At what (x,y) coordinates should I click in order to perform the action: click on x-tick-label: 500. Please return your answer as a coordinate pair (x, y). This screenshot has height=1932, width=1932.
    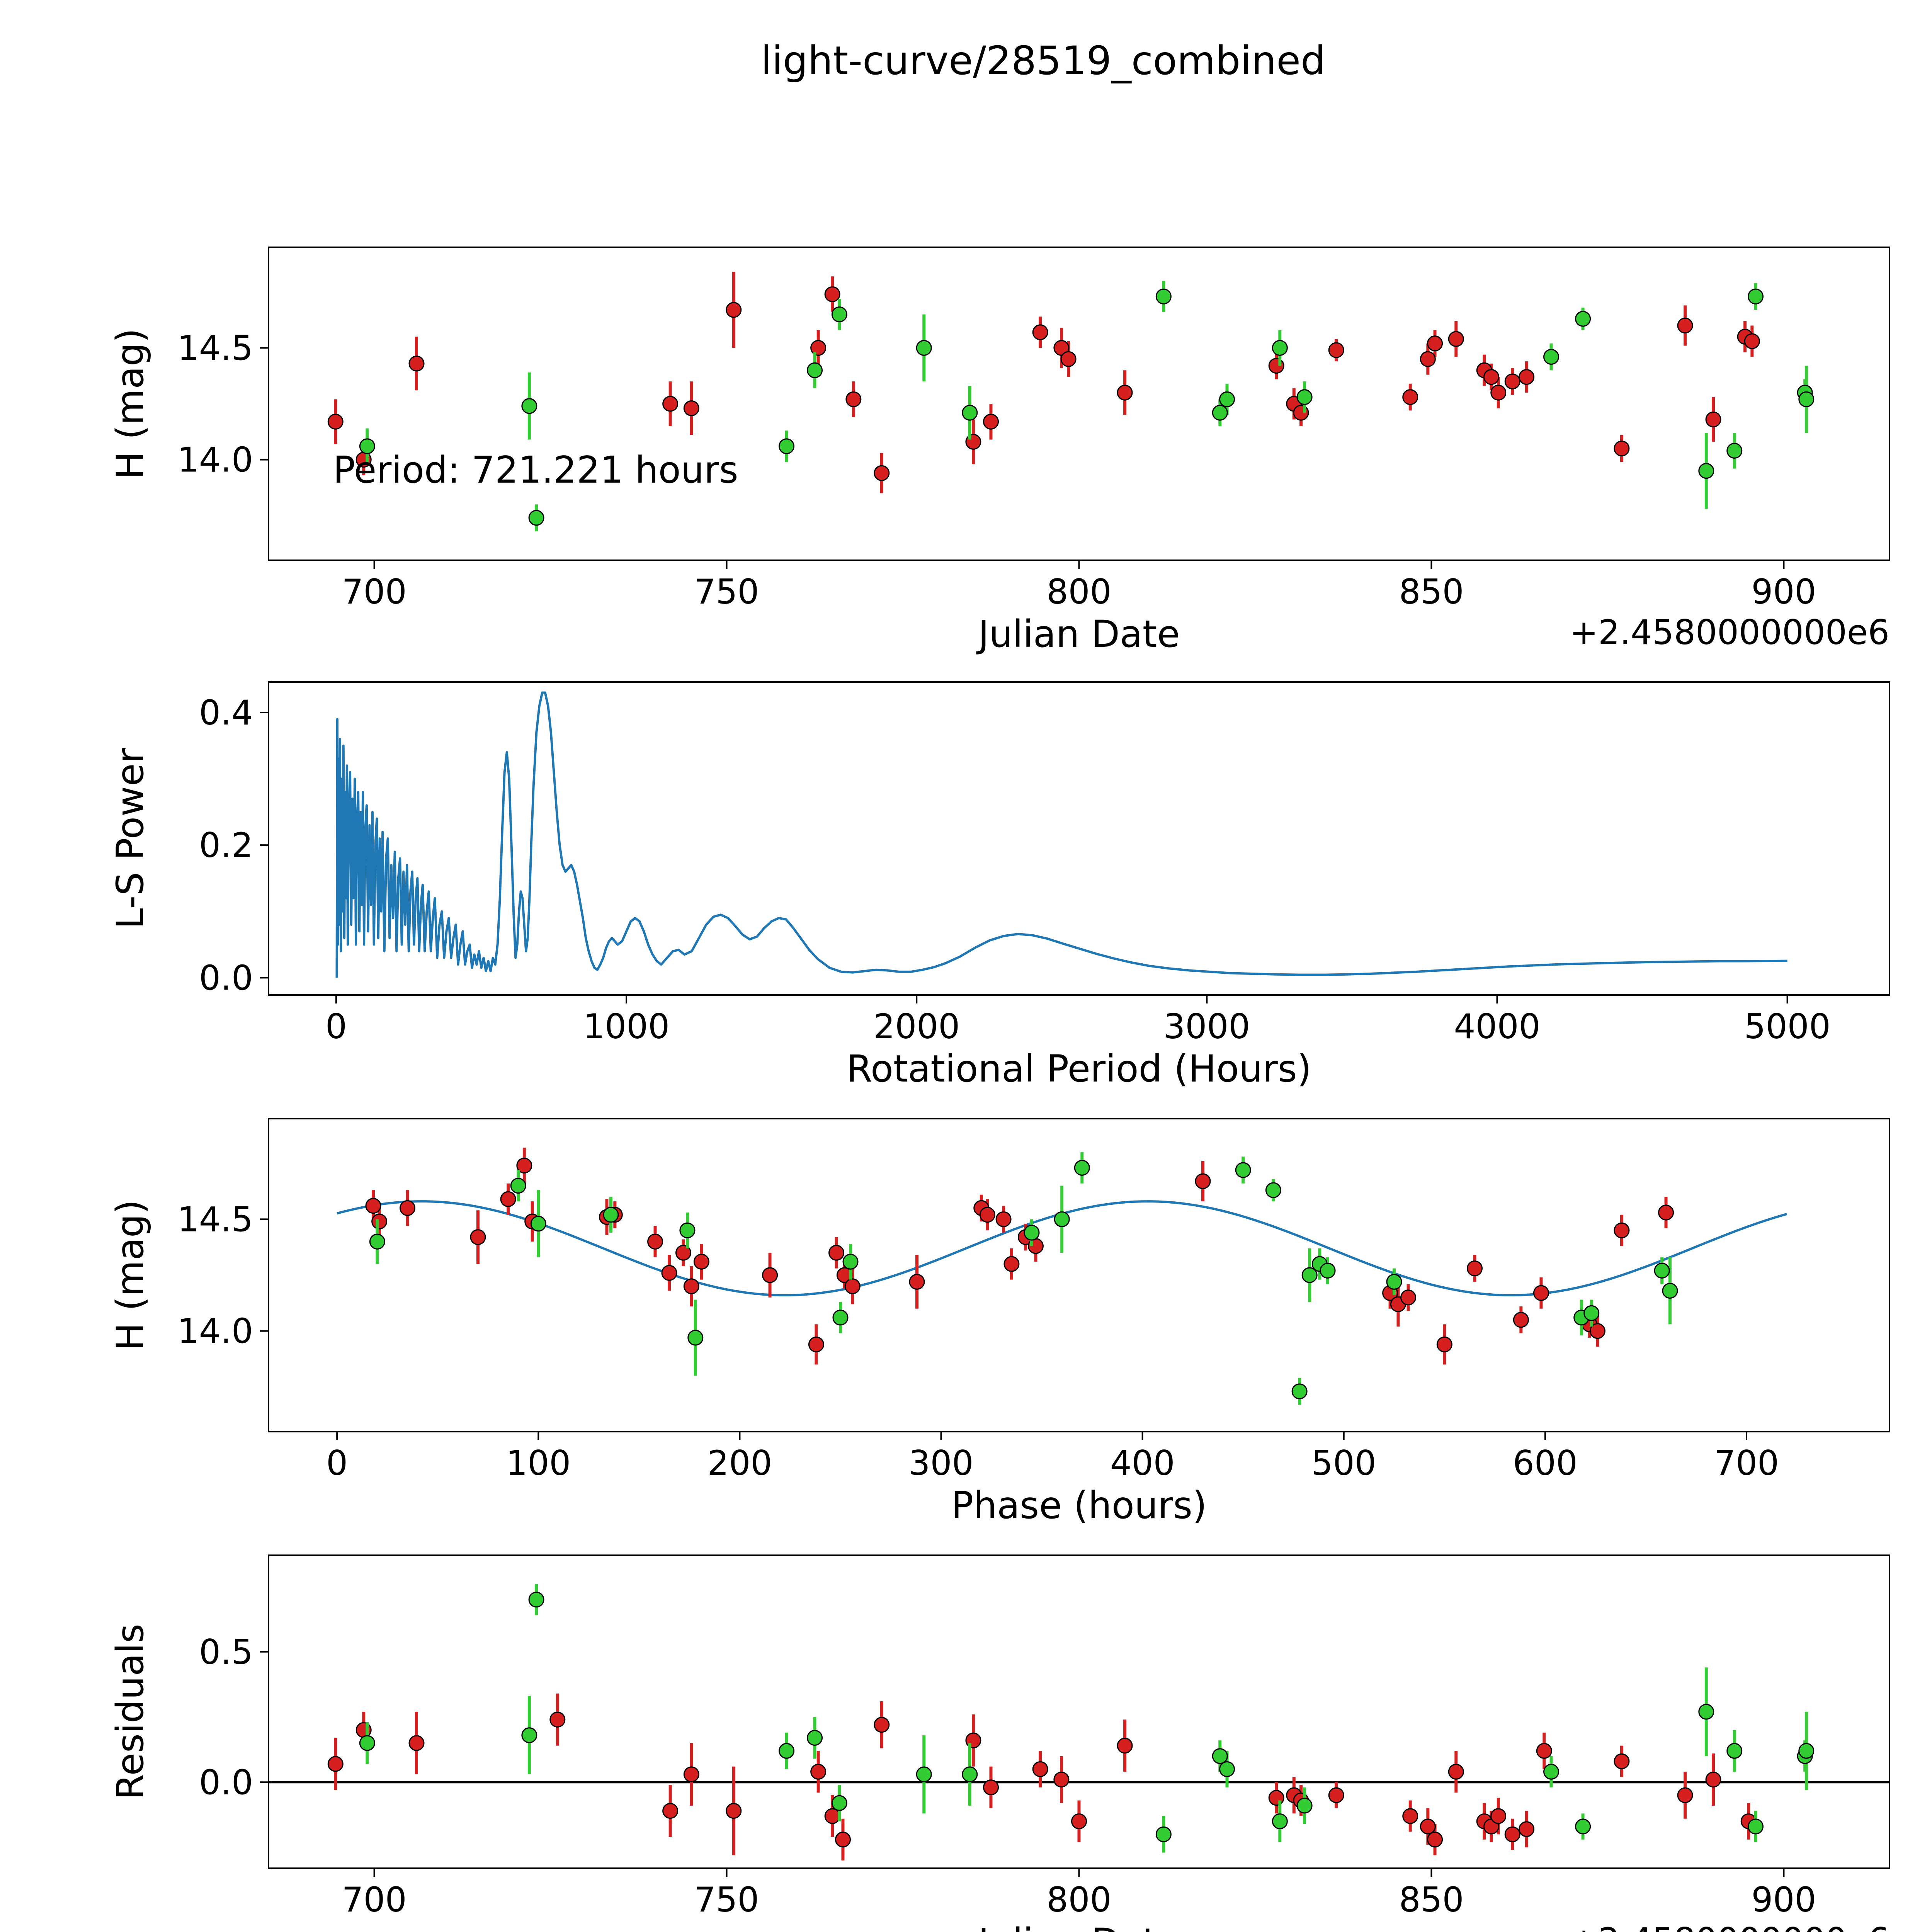
    Looking at the image, I should click on (1343, 1463).